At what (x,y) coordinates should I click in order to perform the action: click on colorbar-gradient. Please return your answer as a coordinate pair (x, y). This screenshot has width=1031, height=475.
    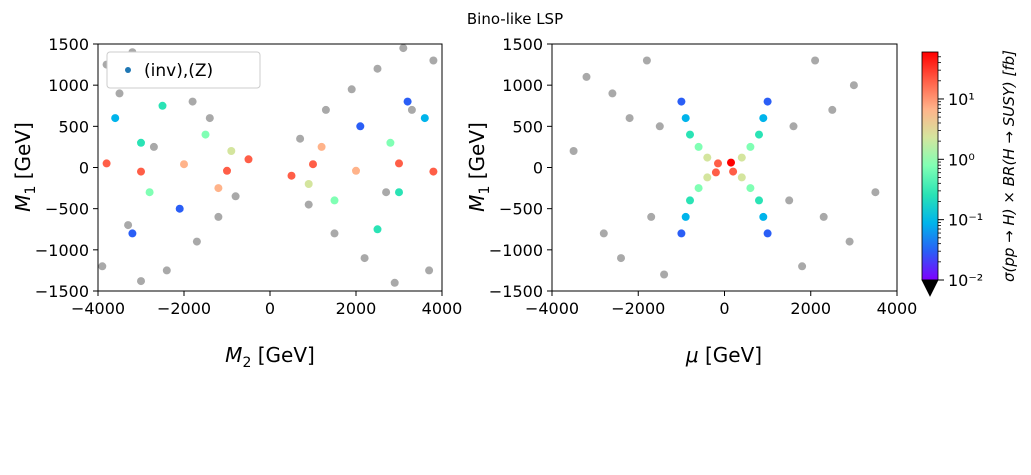
    Looking at the image, I should click on (930, 166).